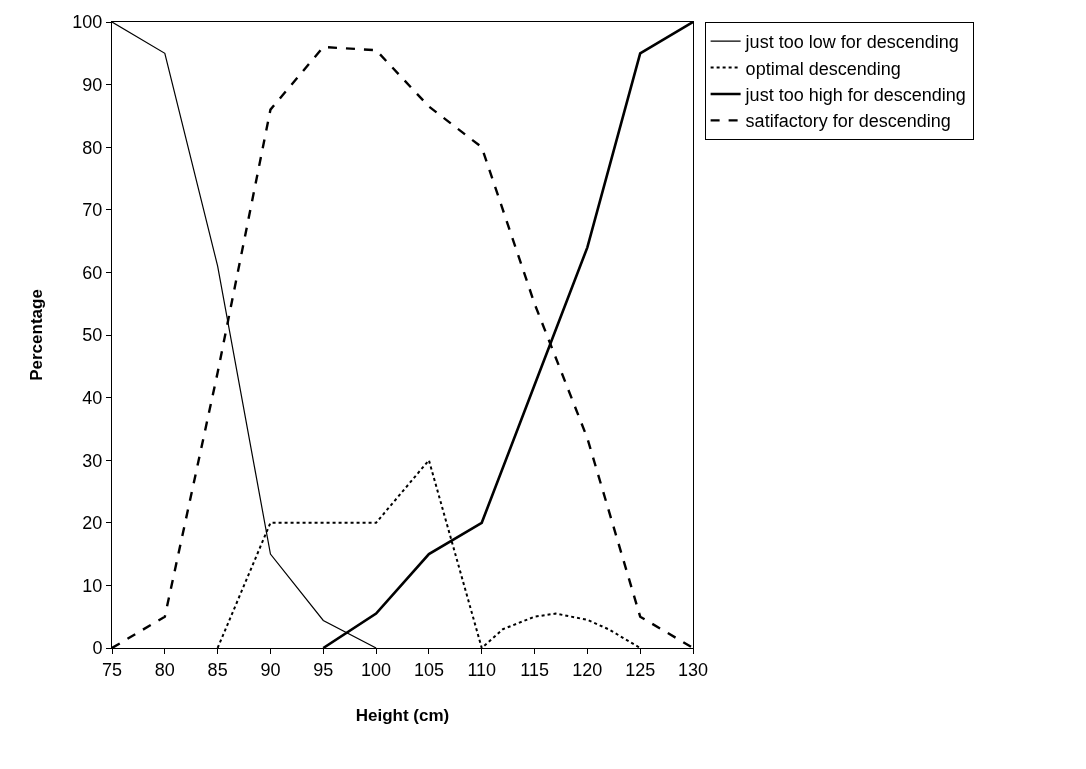  I want to click on y-tick-label: 100, so click(87, 22).